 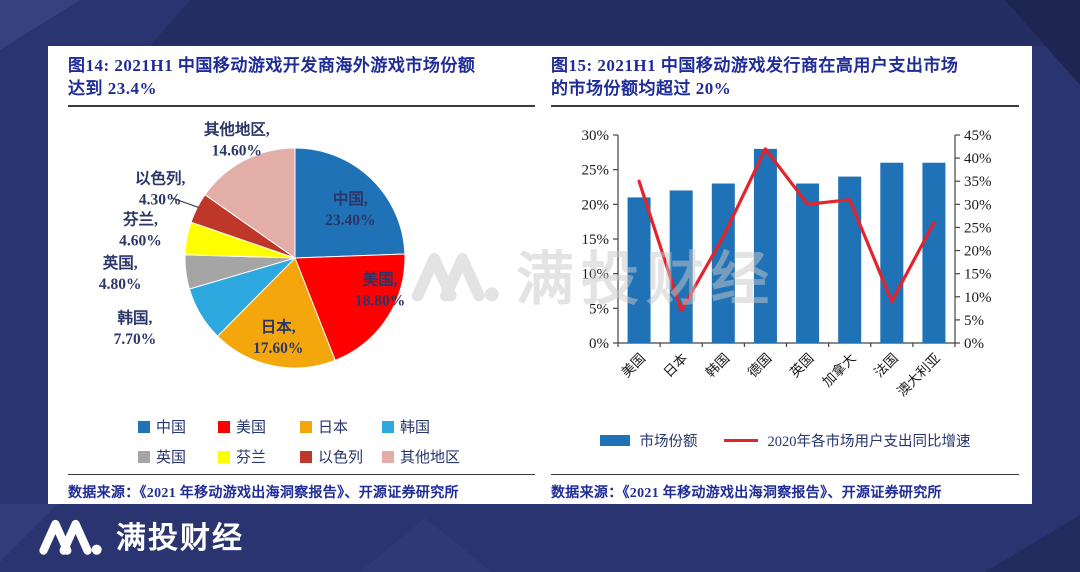 I want to click on footer-brand-text: 满投财经, so click(x=180, y=538).